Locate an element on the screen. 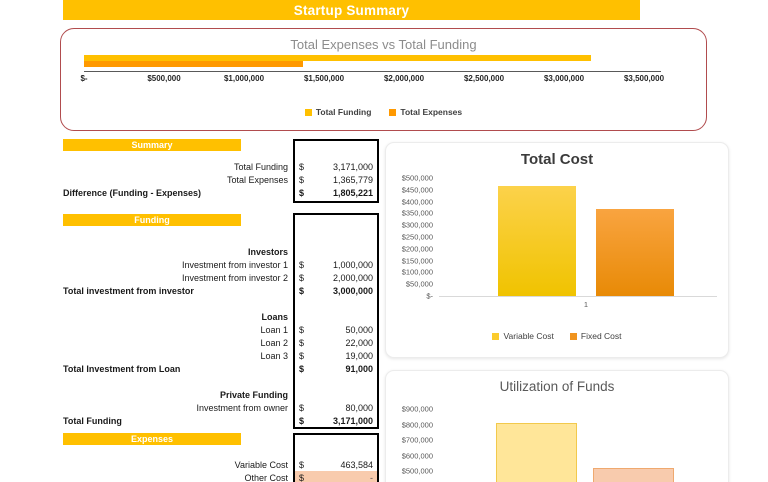 The height and width of the screenshot is (482, 768). row-value: $91,000 is located at coordinates (336, 368).